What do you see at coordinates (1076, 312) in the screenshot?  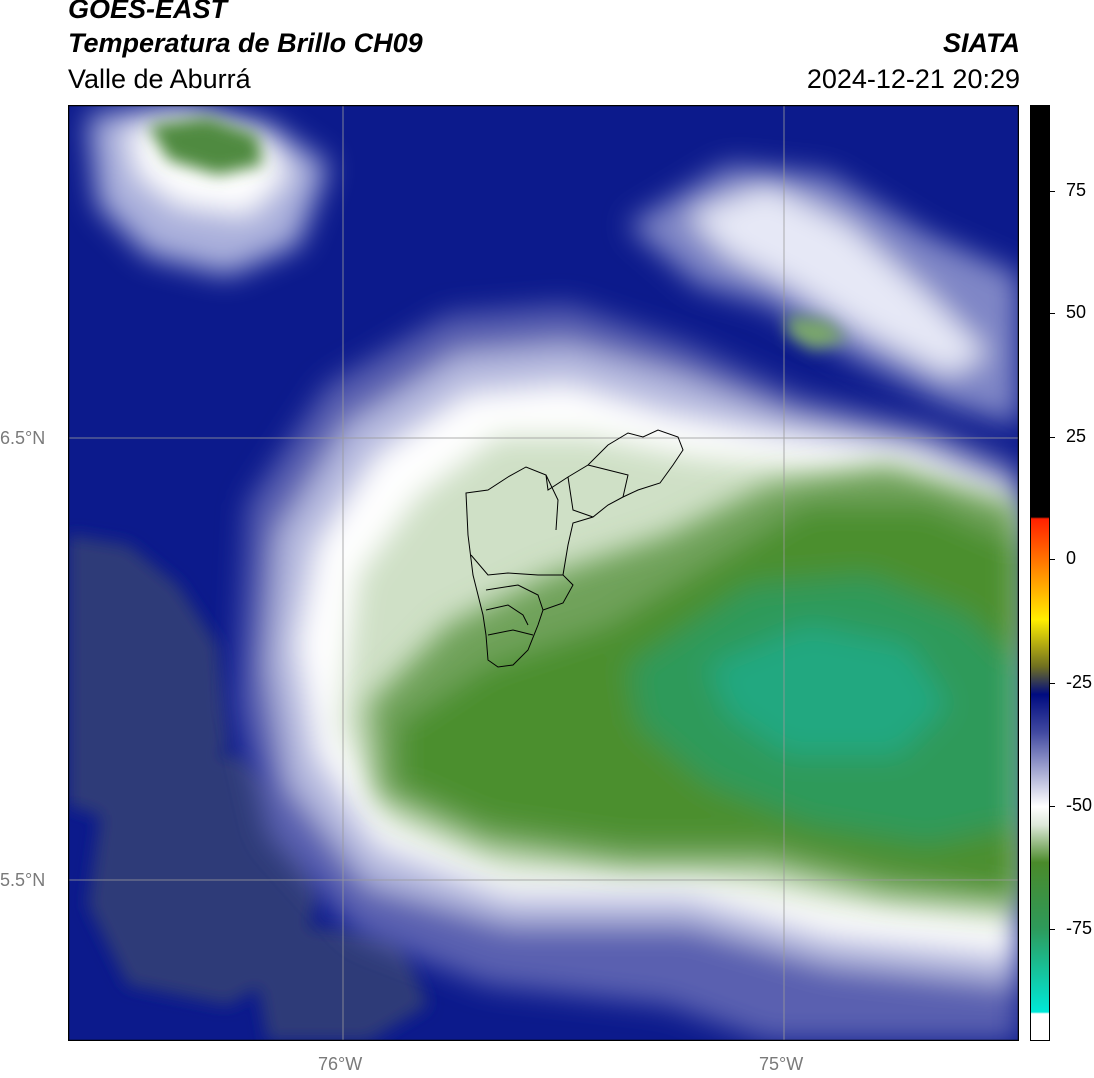 I see `colorbar-label-50: 50` at bounding box center [1076, 312].